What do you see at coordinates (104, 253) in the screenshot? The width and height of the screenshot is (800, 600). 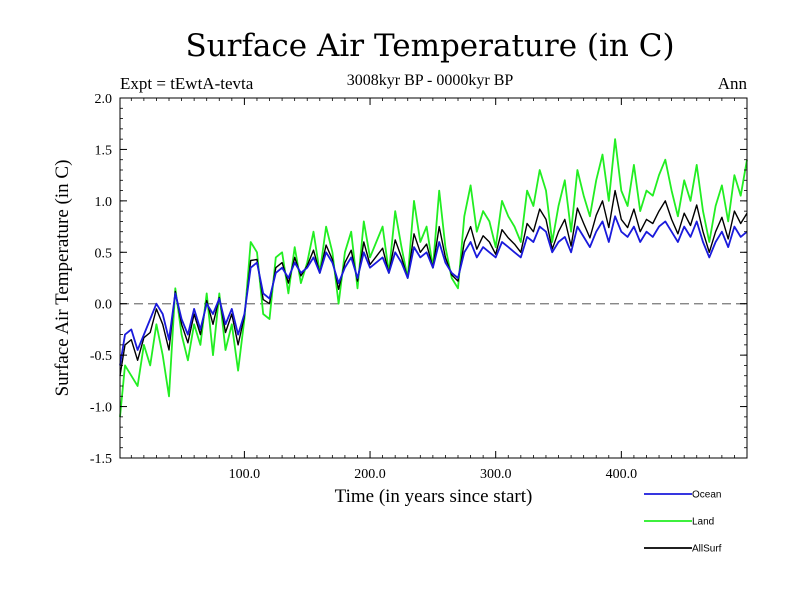 I see `y-tick-label: 0.5` at bounding box center [104, 253].